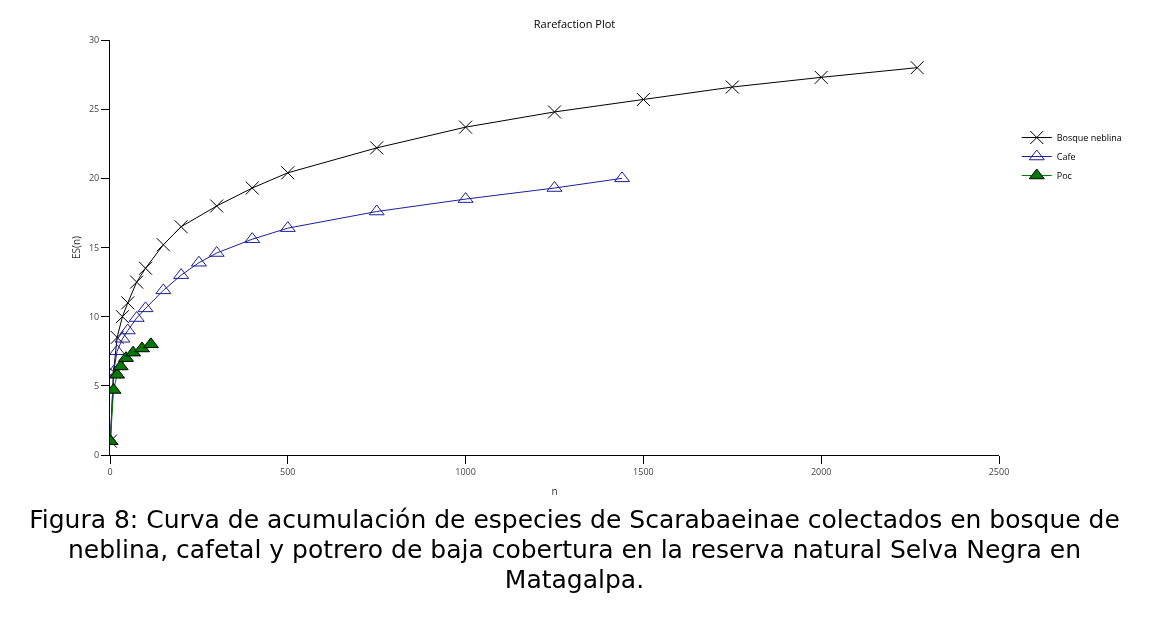  I want to click on chart-title: Rarefaction Plot, so click(574, 23).